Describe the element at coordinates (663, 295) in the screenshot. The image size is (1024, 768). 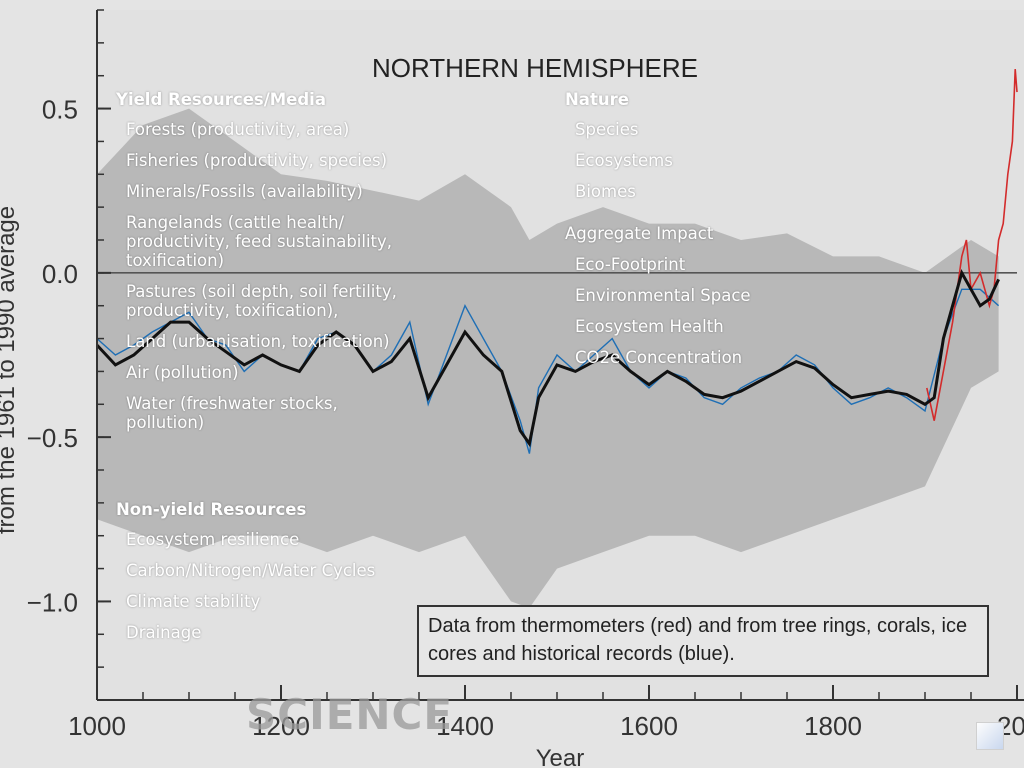
I see `aggregate-item-environmental-space: Environmental Space` at that location.